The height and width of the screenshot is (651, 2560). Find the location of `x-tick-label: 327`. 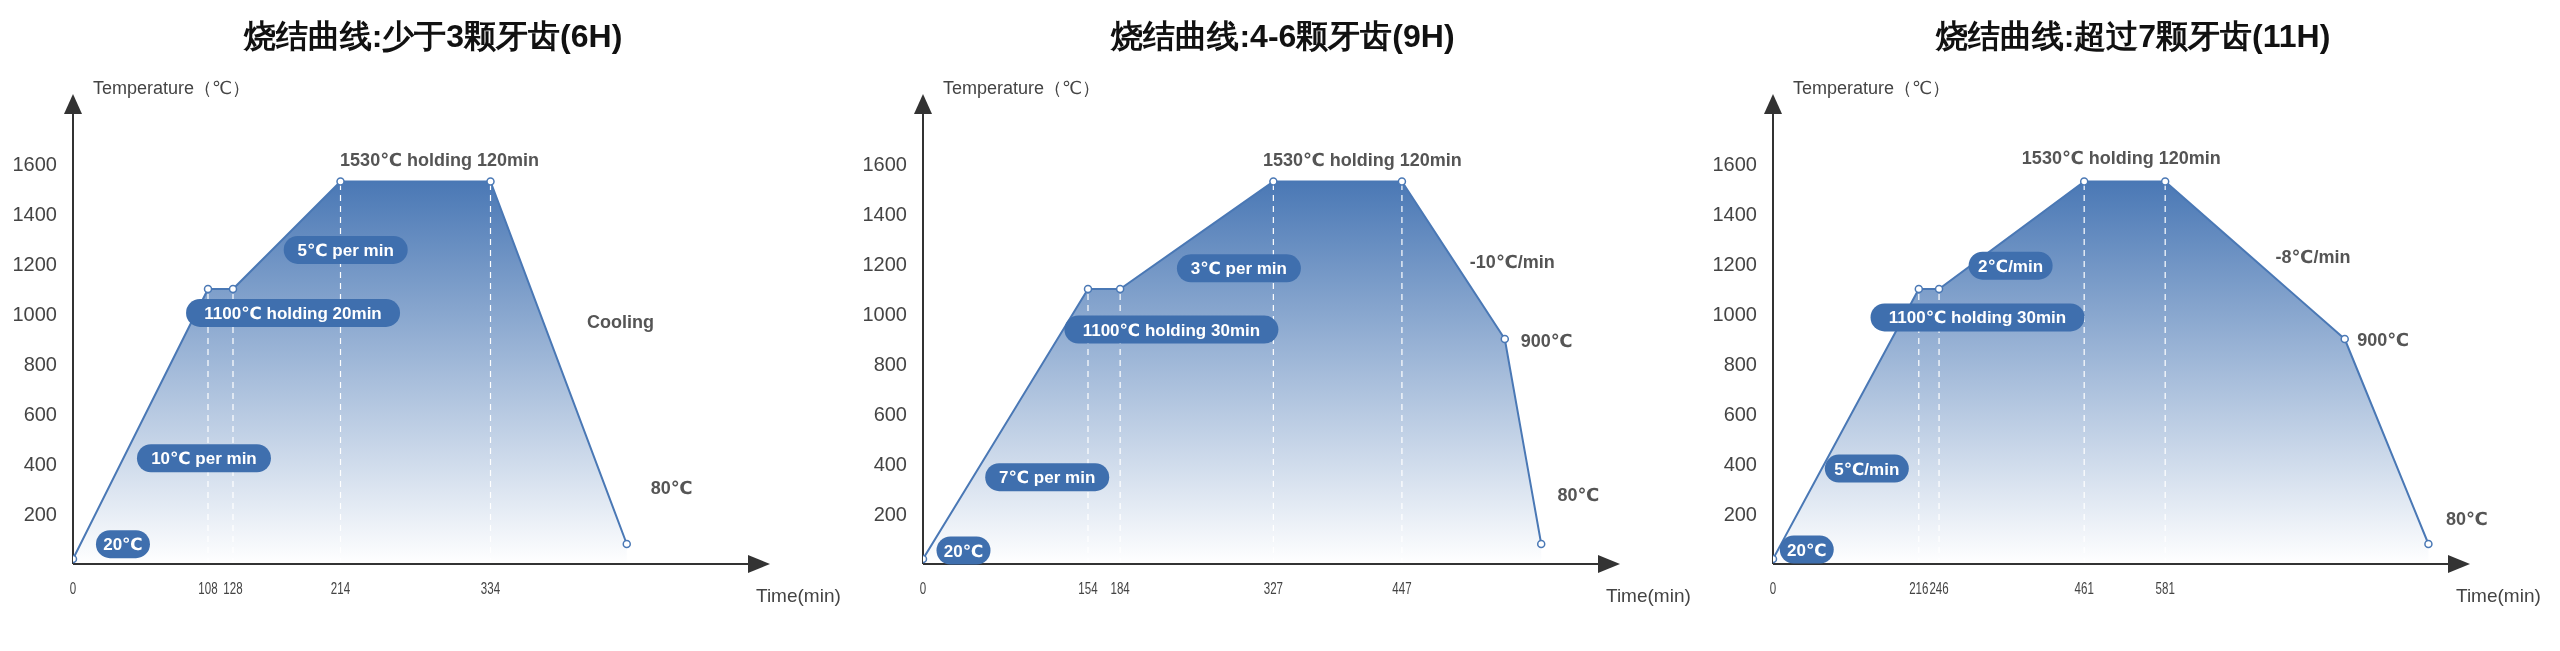

x-tick-label: 327 is located at coordinates (1273, 588).